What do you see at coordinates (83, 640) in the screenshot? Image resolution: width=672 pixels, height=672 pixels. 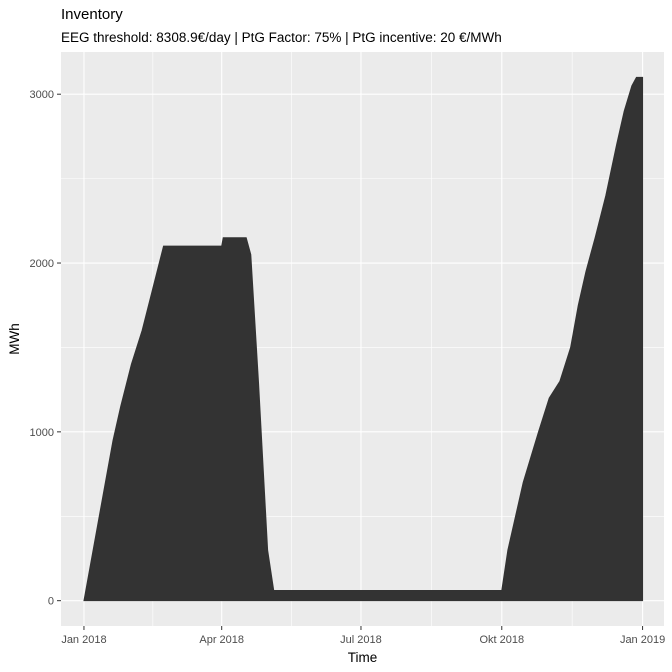 I see `x-tick-label: Jan 2018` at bounding box center [83, 640].